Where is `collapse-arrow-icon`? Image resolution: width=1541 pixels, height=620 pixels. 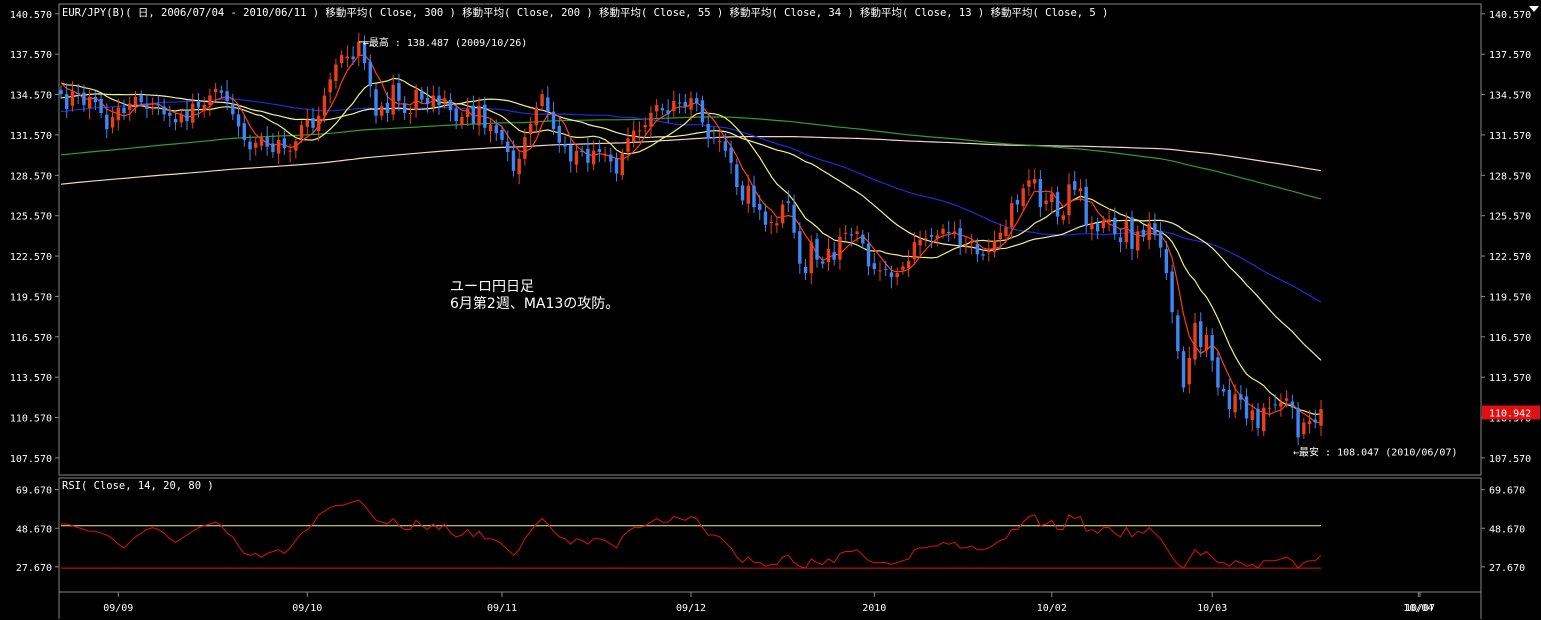
collapse-arrow-icon is located at coordinates (1534, 9).